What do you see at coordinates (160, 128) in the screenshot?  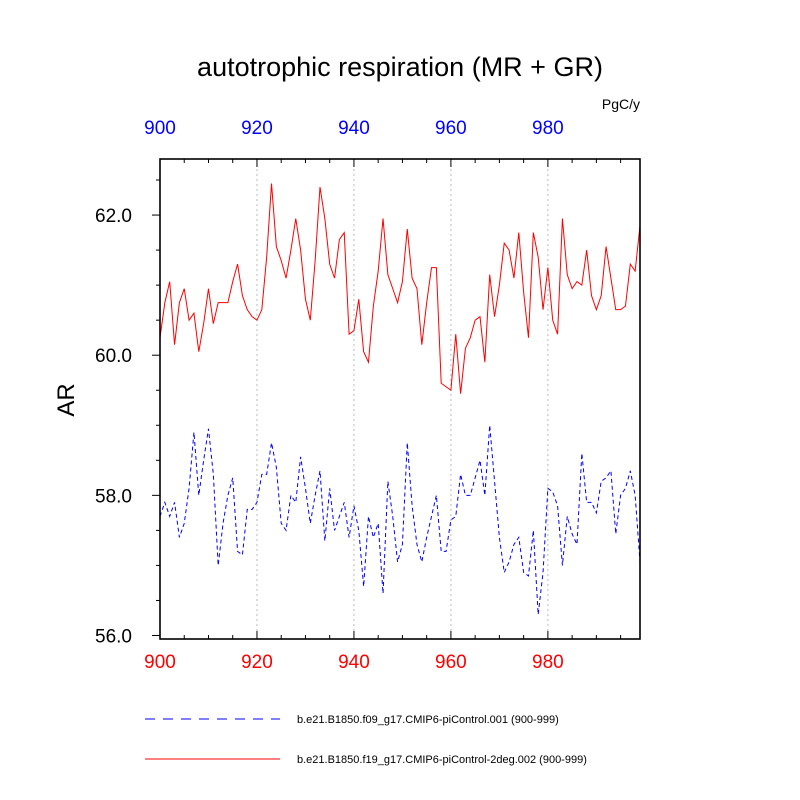 I see `x-tick-label-top: 900` at bounding box center [160, 128].